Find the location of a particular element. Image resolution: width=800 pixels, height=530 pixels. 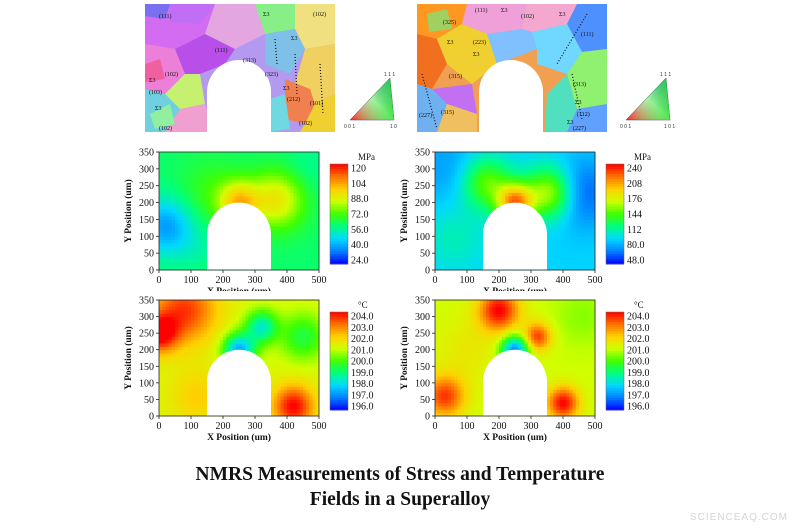

specimen-hole is located at coordinates (239, 236).